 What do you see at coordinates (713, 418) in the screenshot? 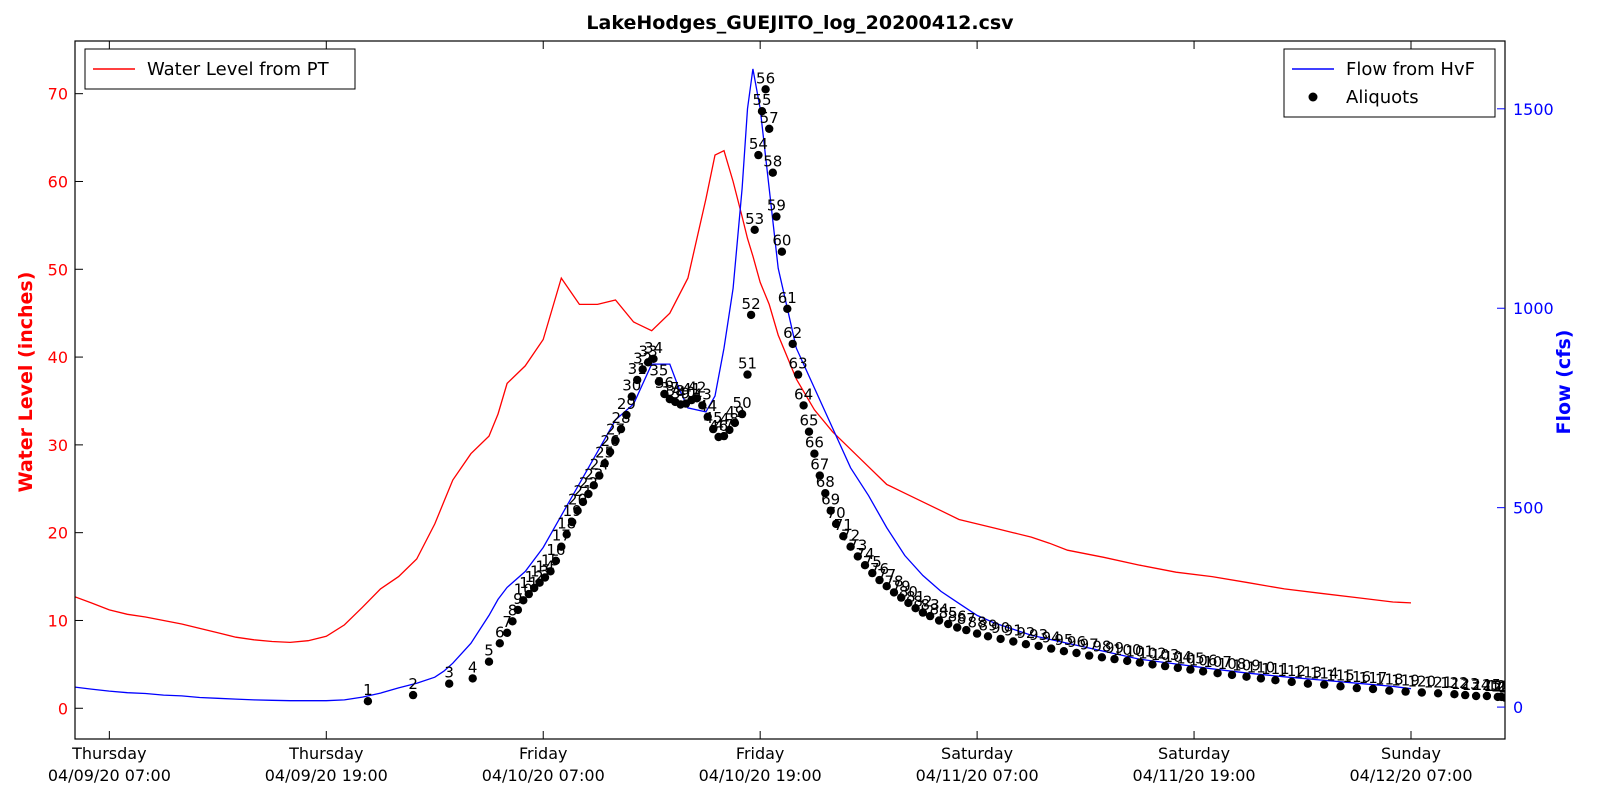
I see `aliquot-label: 45` at bounding box center [713, 418].